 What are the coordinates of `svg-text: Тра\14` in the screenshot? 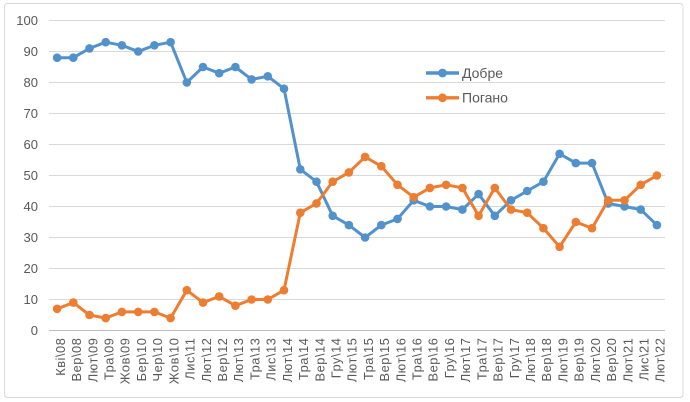 It's located at (303, 359).